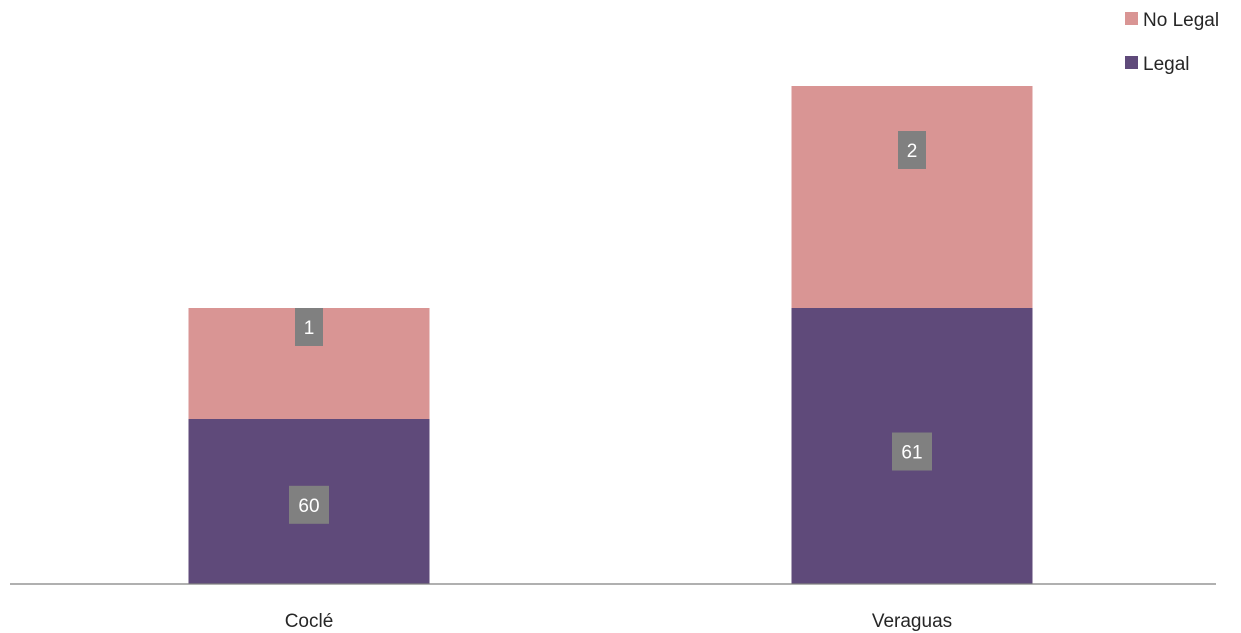 This screenshot has width=1241, height=633. I want to click on legend: No Legal Legal, so click(1172, 42).